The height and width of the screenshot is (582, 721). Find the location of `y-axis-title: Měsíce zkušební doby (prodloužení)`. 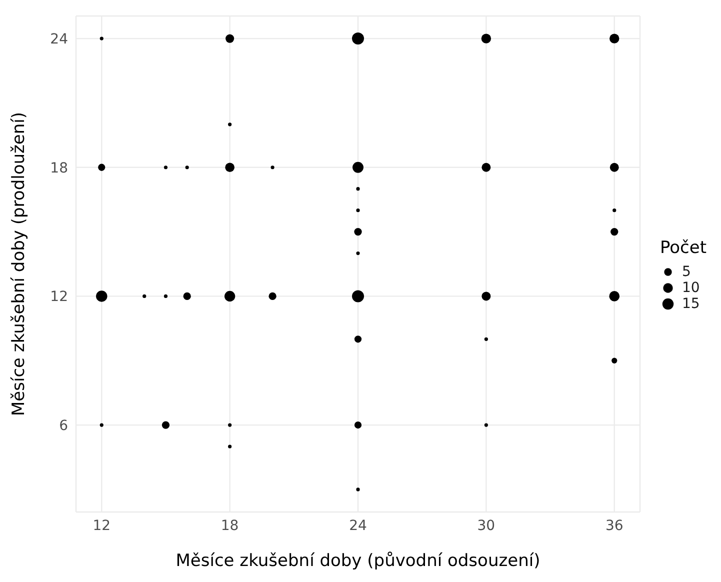

y-axis-title: Měsíce zkušební doby (prodloužení) is located at coordinates (19, 264).